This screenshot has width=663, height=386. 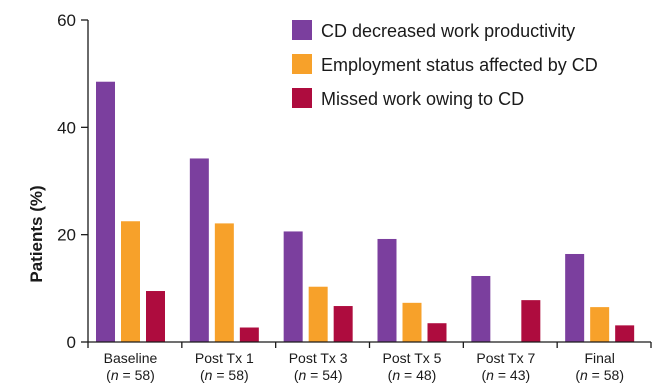 I want to click on x-category-n-label: (n = 48), so click(x=412, y=375).